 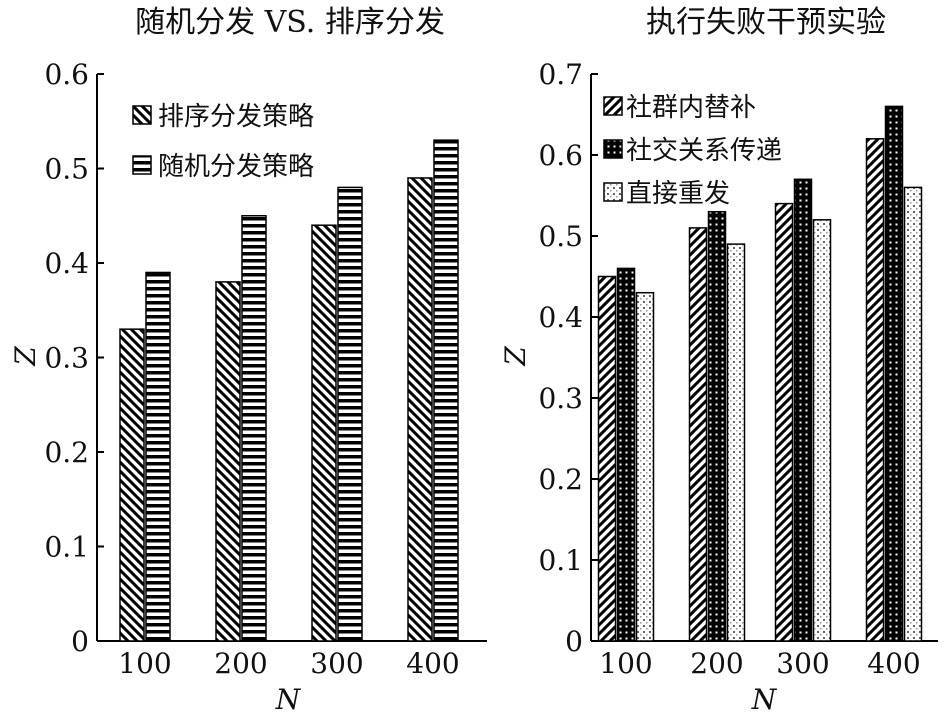 I want to click on legend-swatch-resend, so click(x=613, y=192).